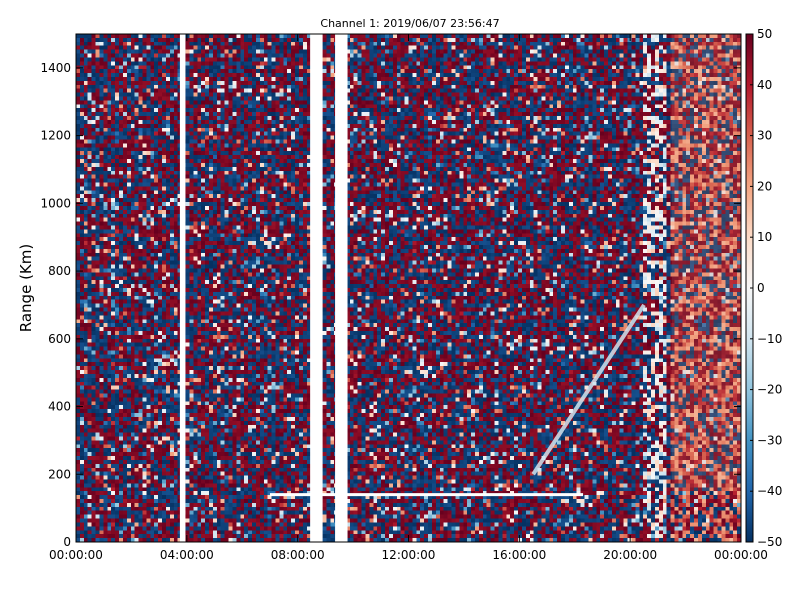 The height and width of the screenshot is (600, 800). What do you see at coordinates (764, 136) in the screenshot?
I see `colorbar-tick-label: 30` at bounding box center [764, 136].